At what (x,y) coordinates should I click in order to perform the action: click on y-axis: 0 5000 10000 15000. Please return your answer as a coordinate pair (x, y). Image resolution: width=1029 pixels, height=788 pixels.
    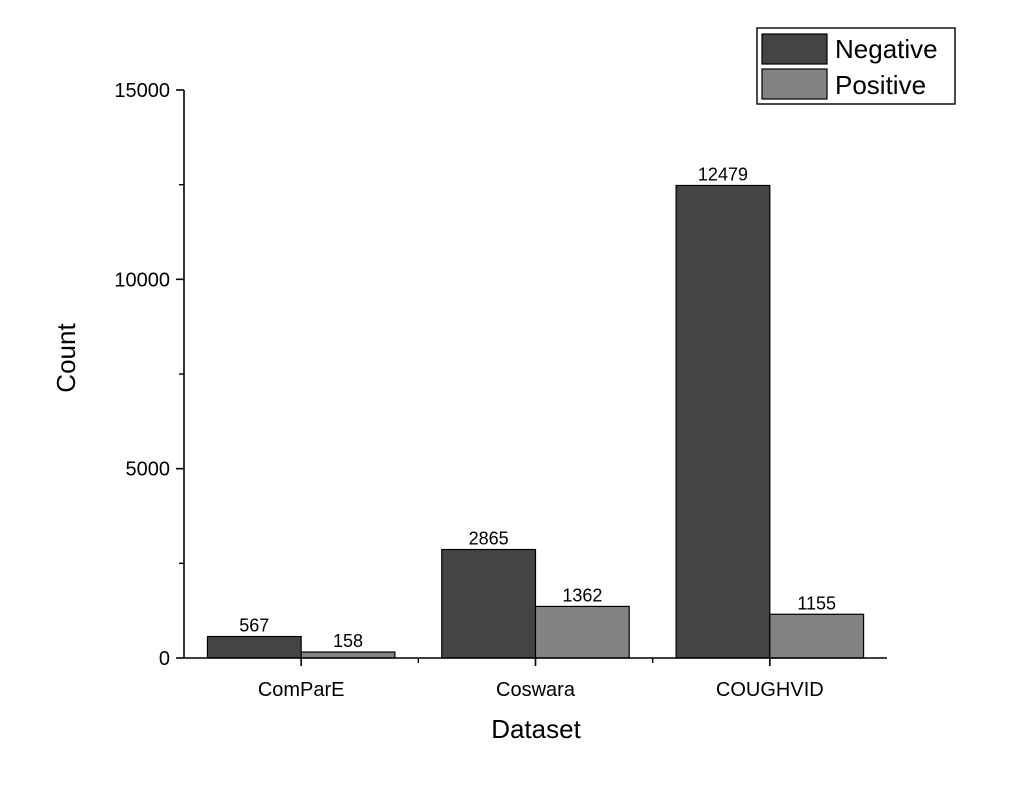
    Looking at the image, I should click on (149, 375).